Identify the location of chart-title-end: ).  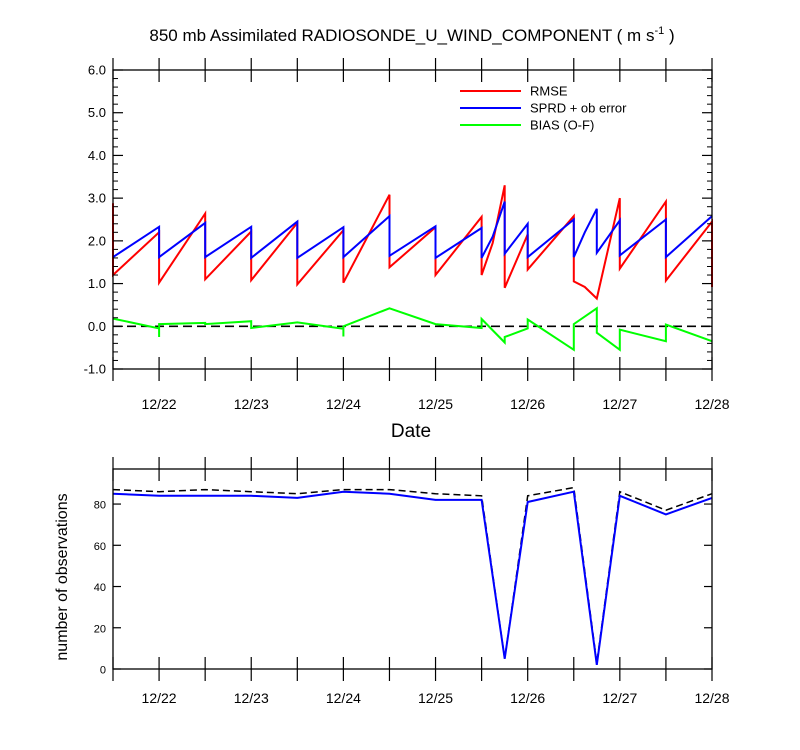
(669, 35).